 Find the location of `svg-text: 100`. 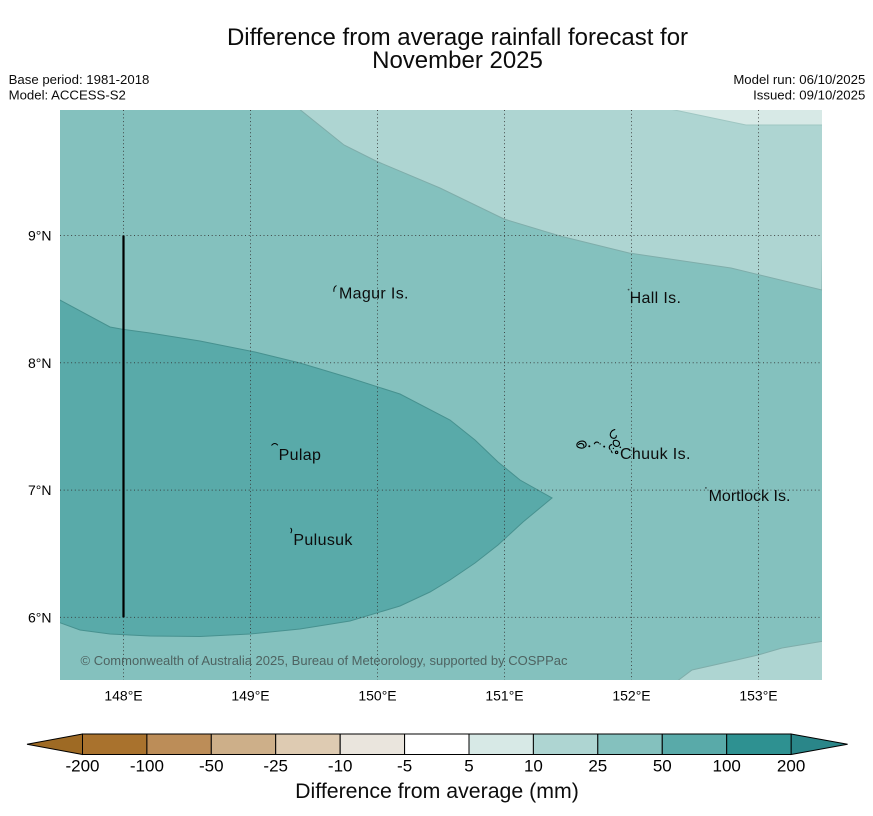

svg-text: 100 is located at coordinates (727, 766).